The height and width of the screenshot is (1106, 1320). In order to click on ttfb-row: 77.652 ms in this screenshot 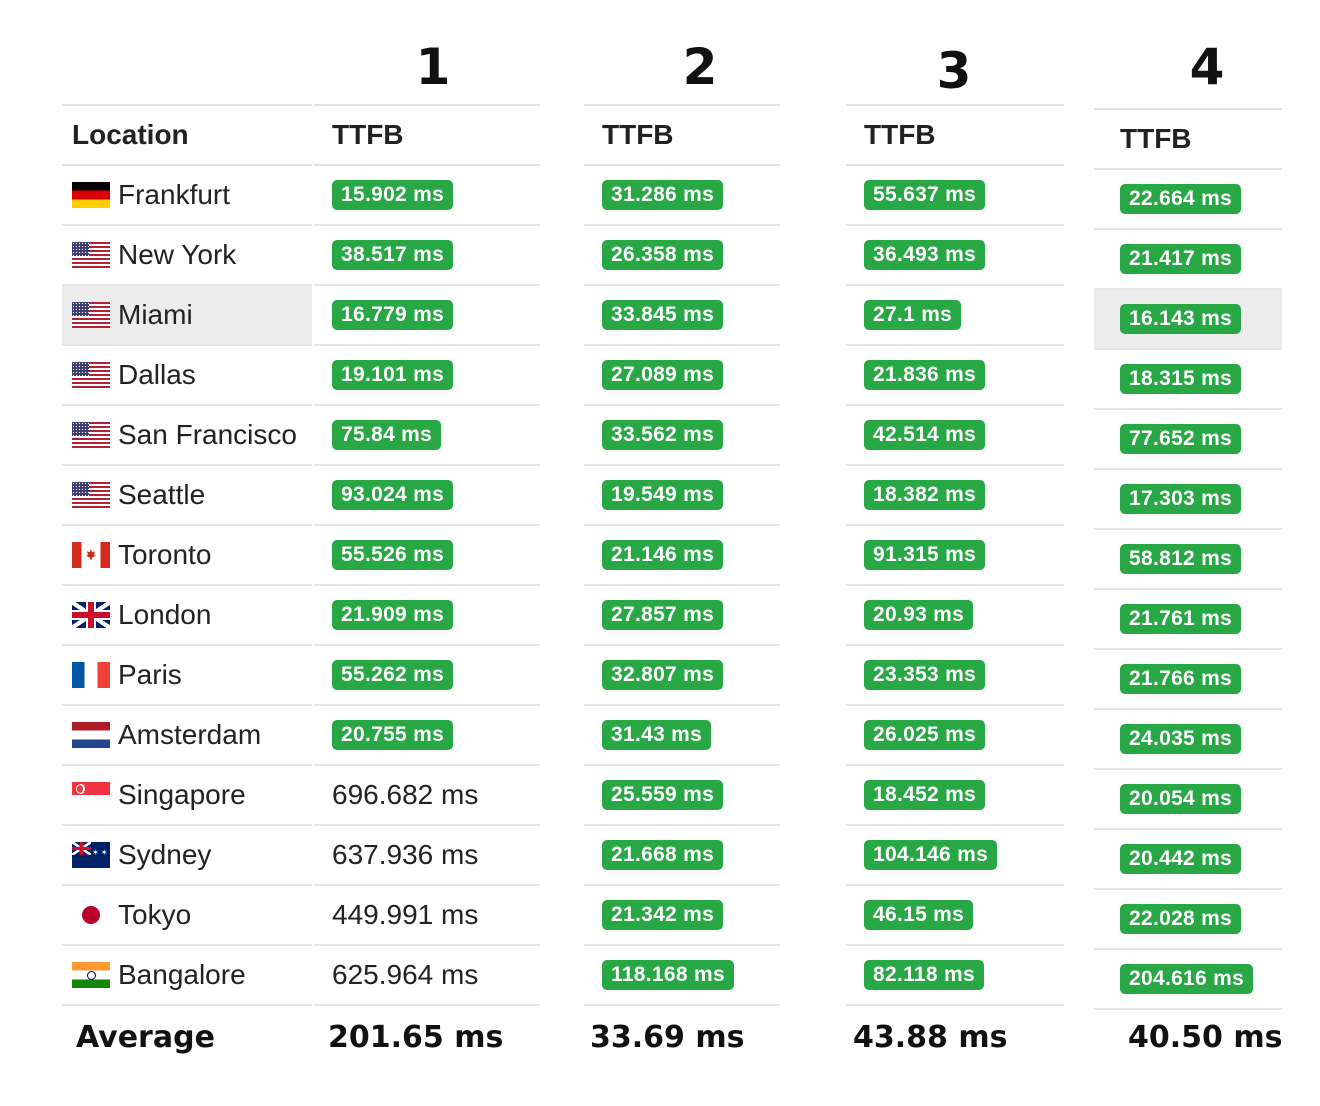, I will do `click(1188, 440)`.